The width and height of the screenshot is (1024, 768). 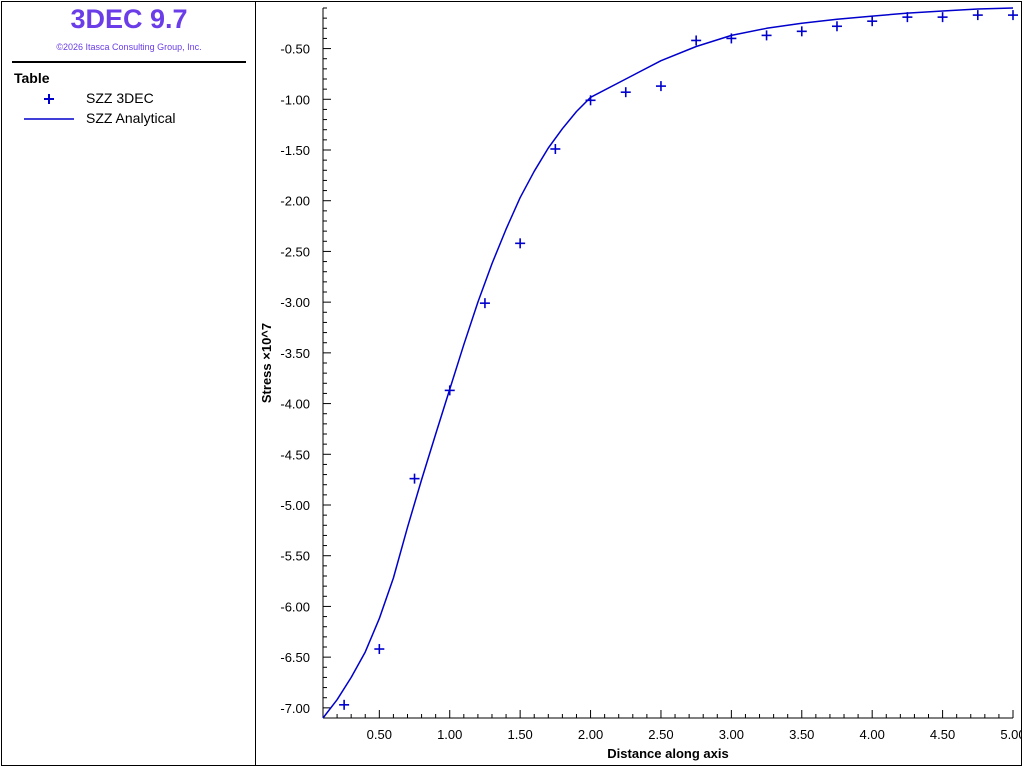 What do you see at coordinates (295, 404) in the screenshot?
I see `y-tick-label: -4.00` at bounding box center [295, 404].